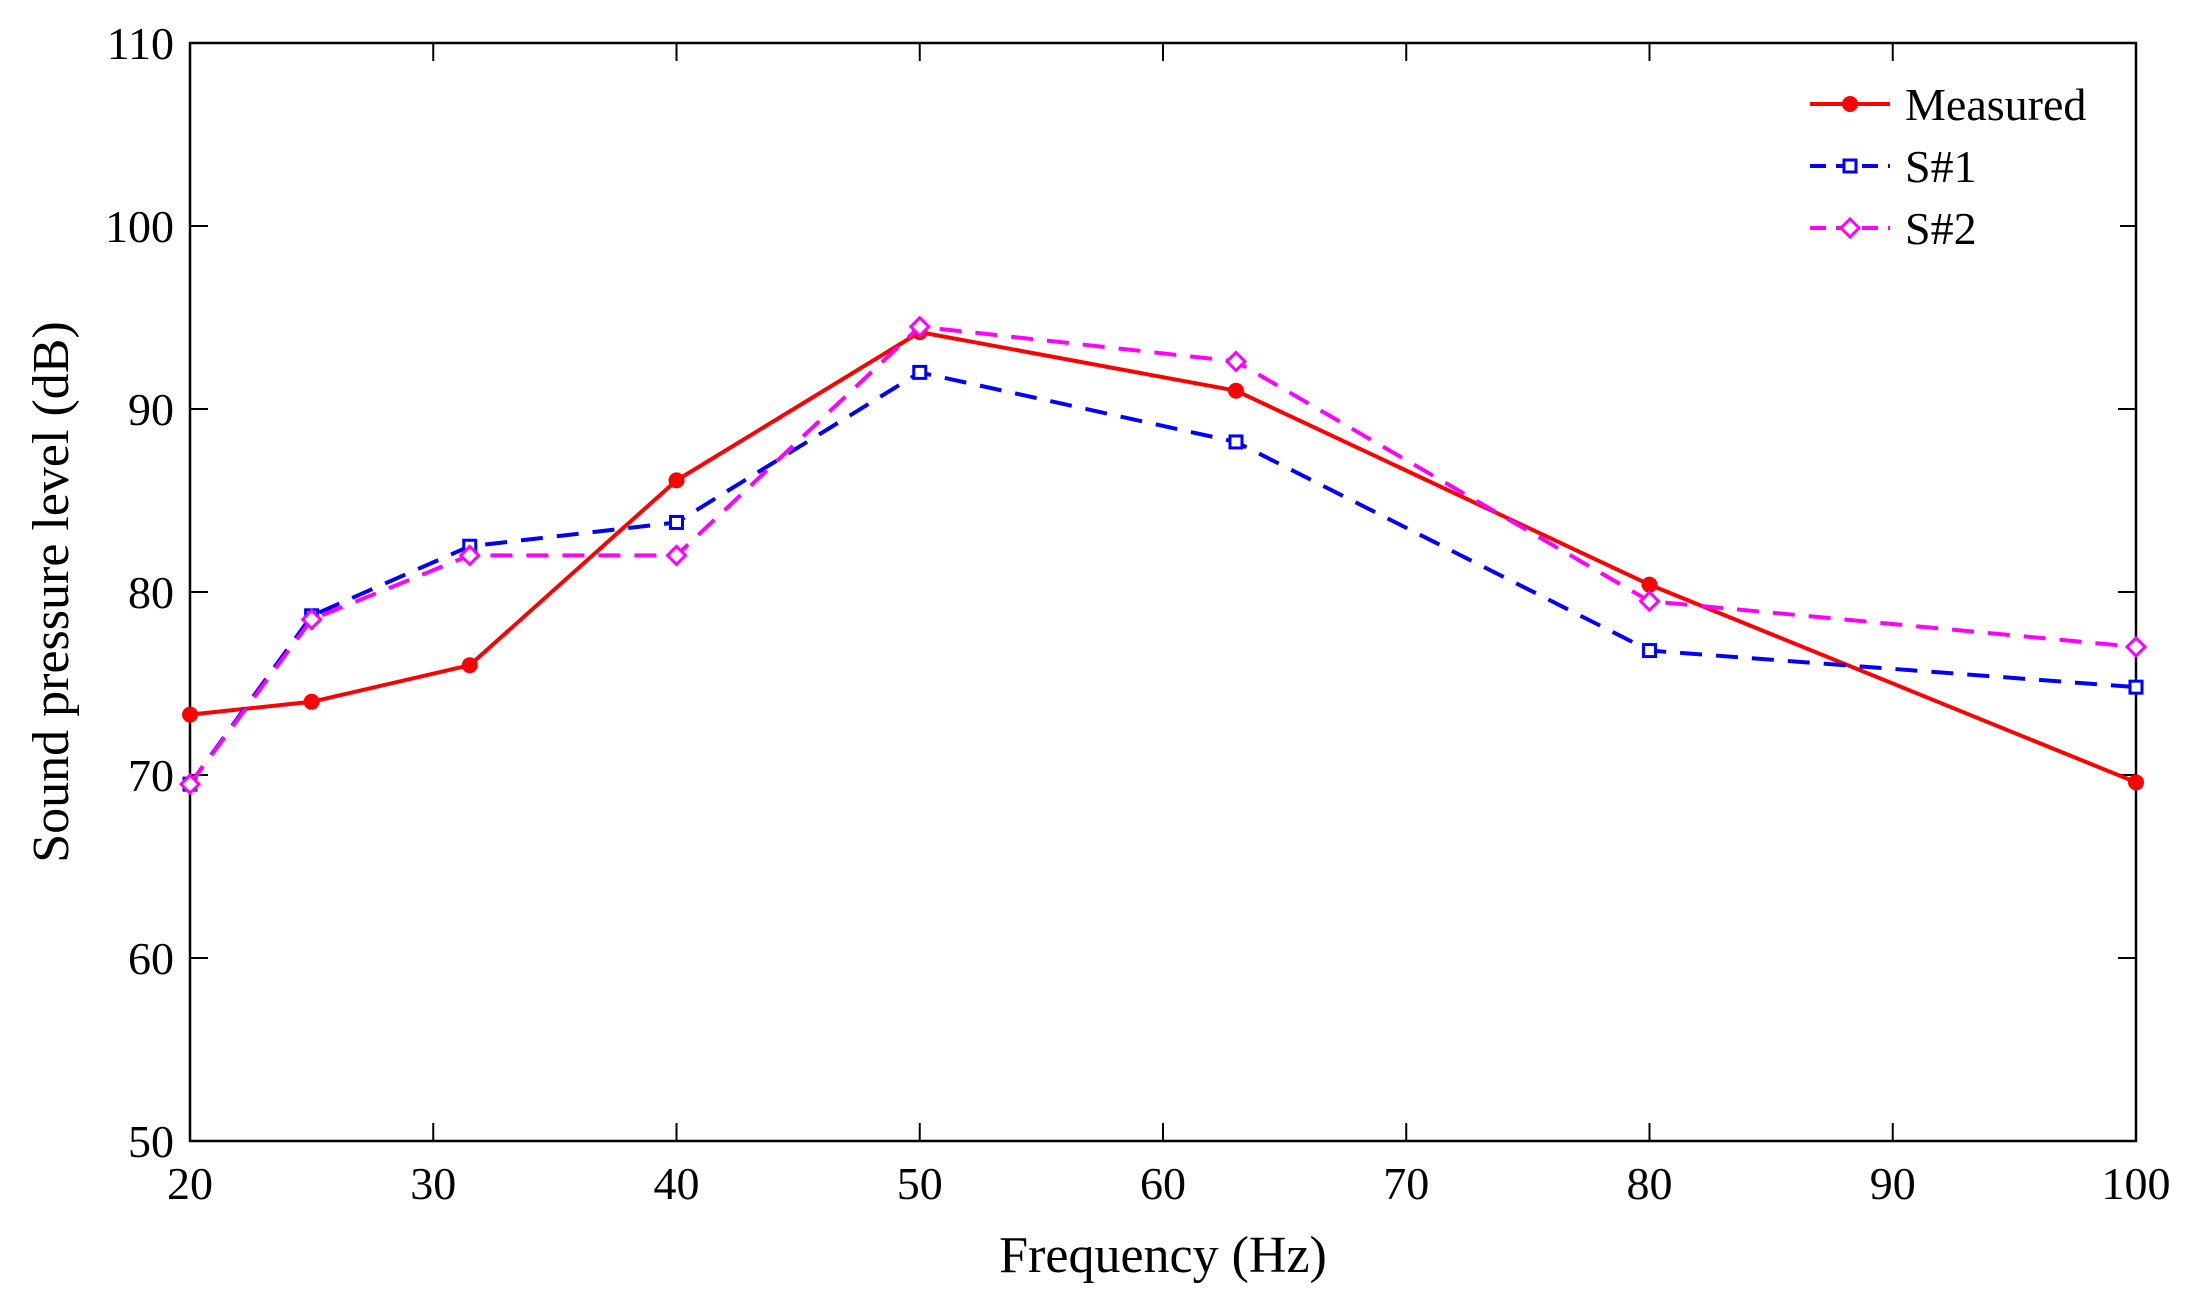 Image resolution: width=2196 pixels, height=1306 pixels. I want to click on legend: Measured S#1 S#2, so click(1955, 164).